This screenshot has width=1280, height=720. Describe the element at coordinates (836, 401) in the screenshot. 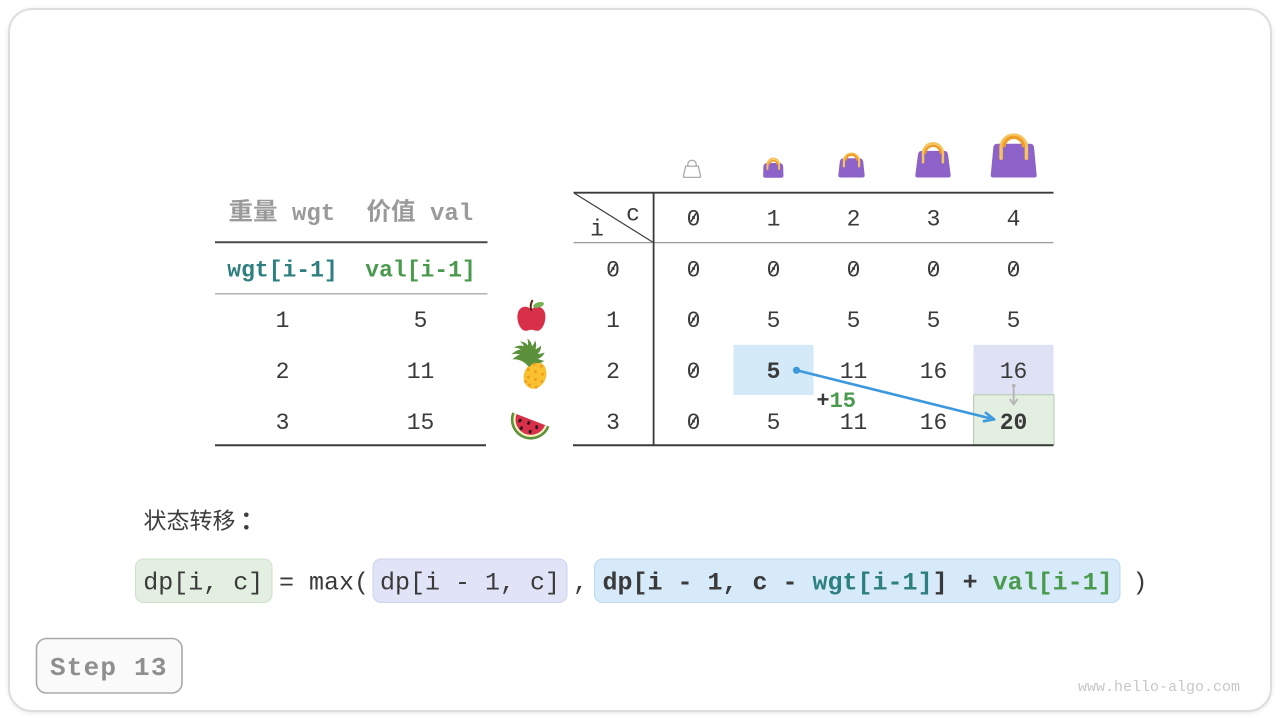

I see `svg-text: +15` at that location.